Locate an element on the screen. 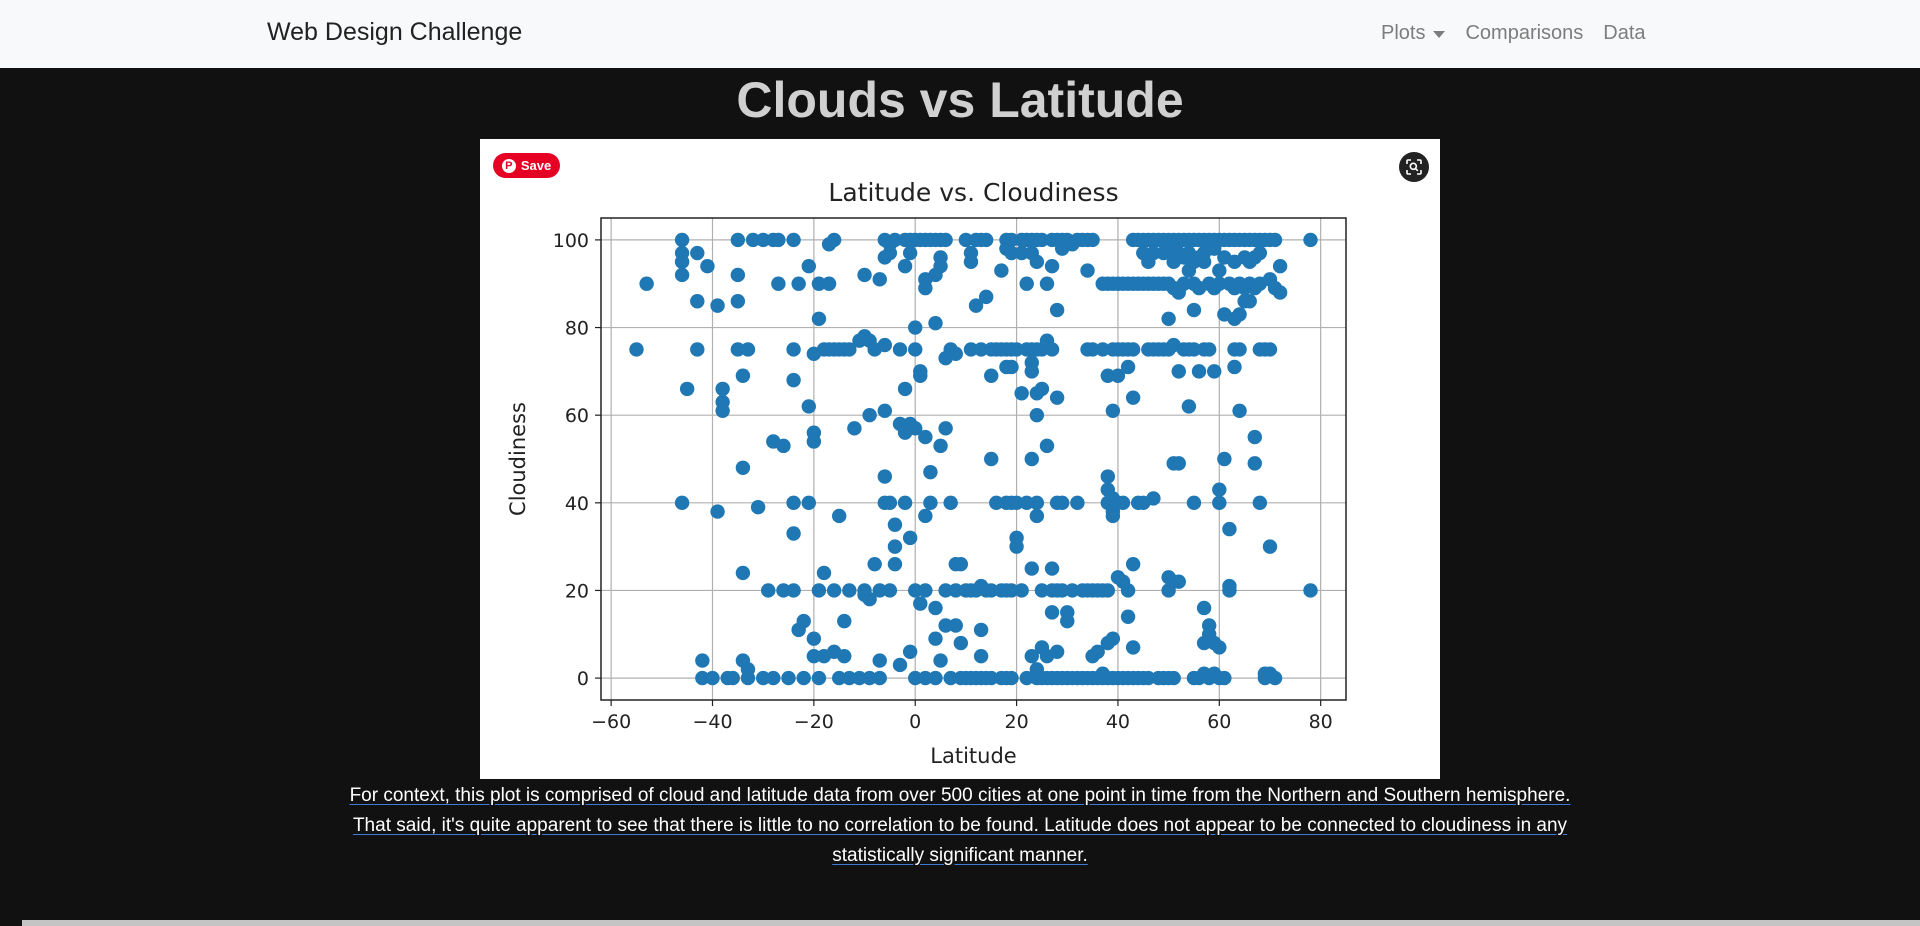 The image size is (1920, 926). x-tick-label: 60 is located at coordinates (1219, 722).